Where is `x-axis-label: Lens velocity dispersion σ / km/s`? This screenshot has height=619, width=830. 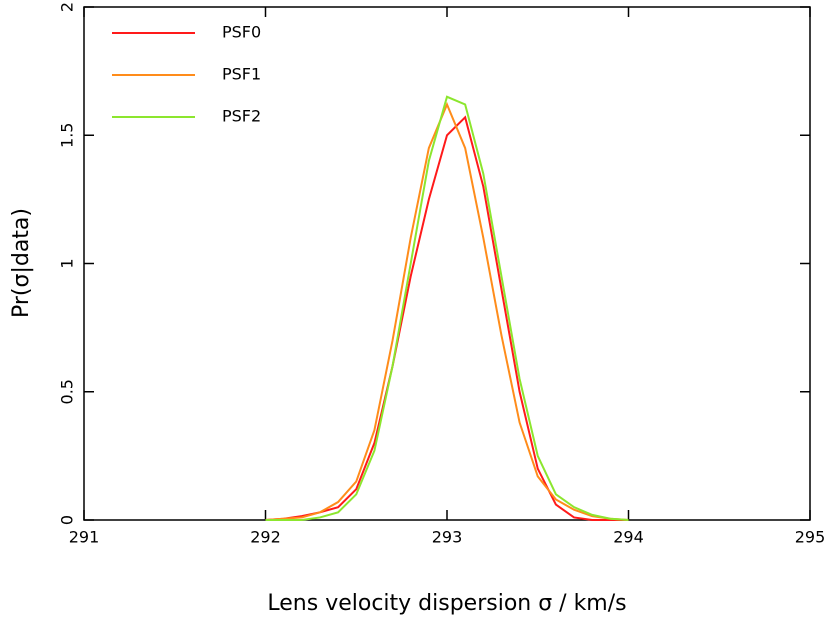 x-axis-label: Lens velocity dispersion σ / km/s is located at coordinates (446, 603).